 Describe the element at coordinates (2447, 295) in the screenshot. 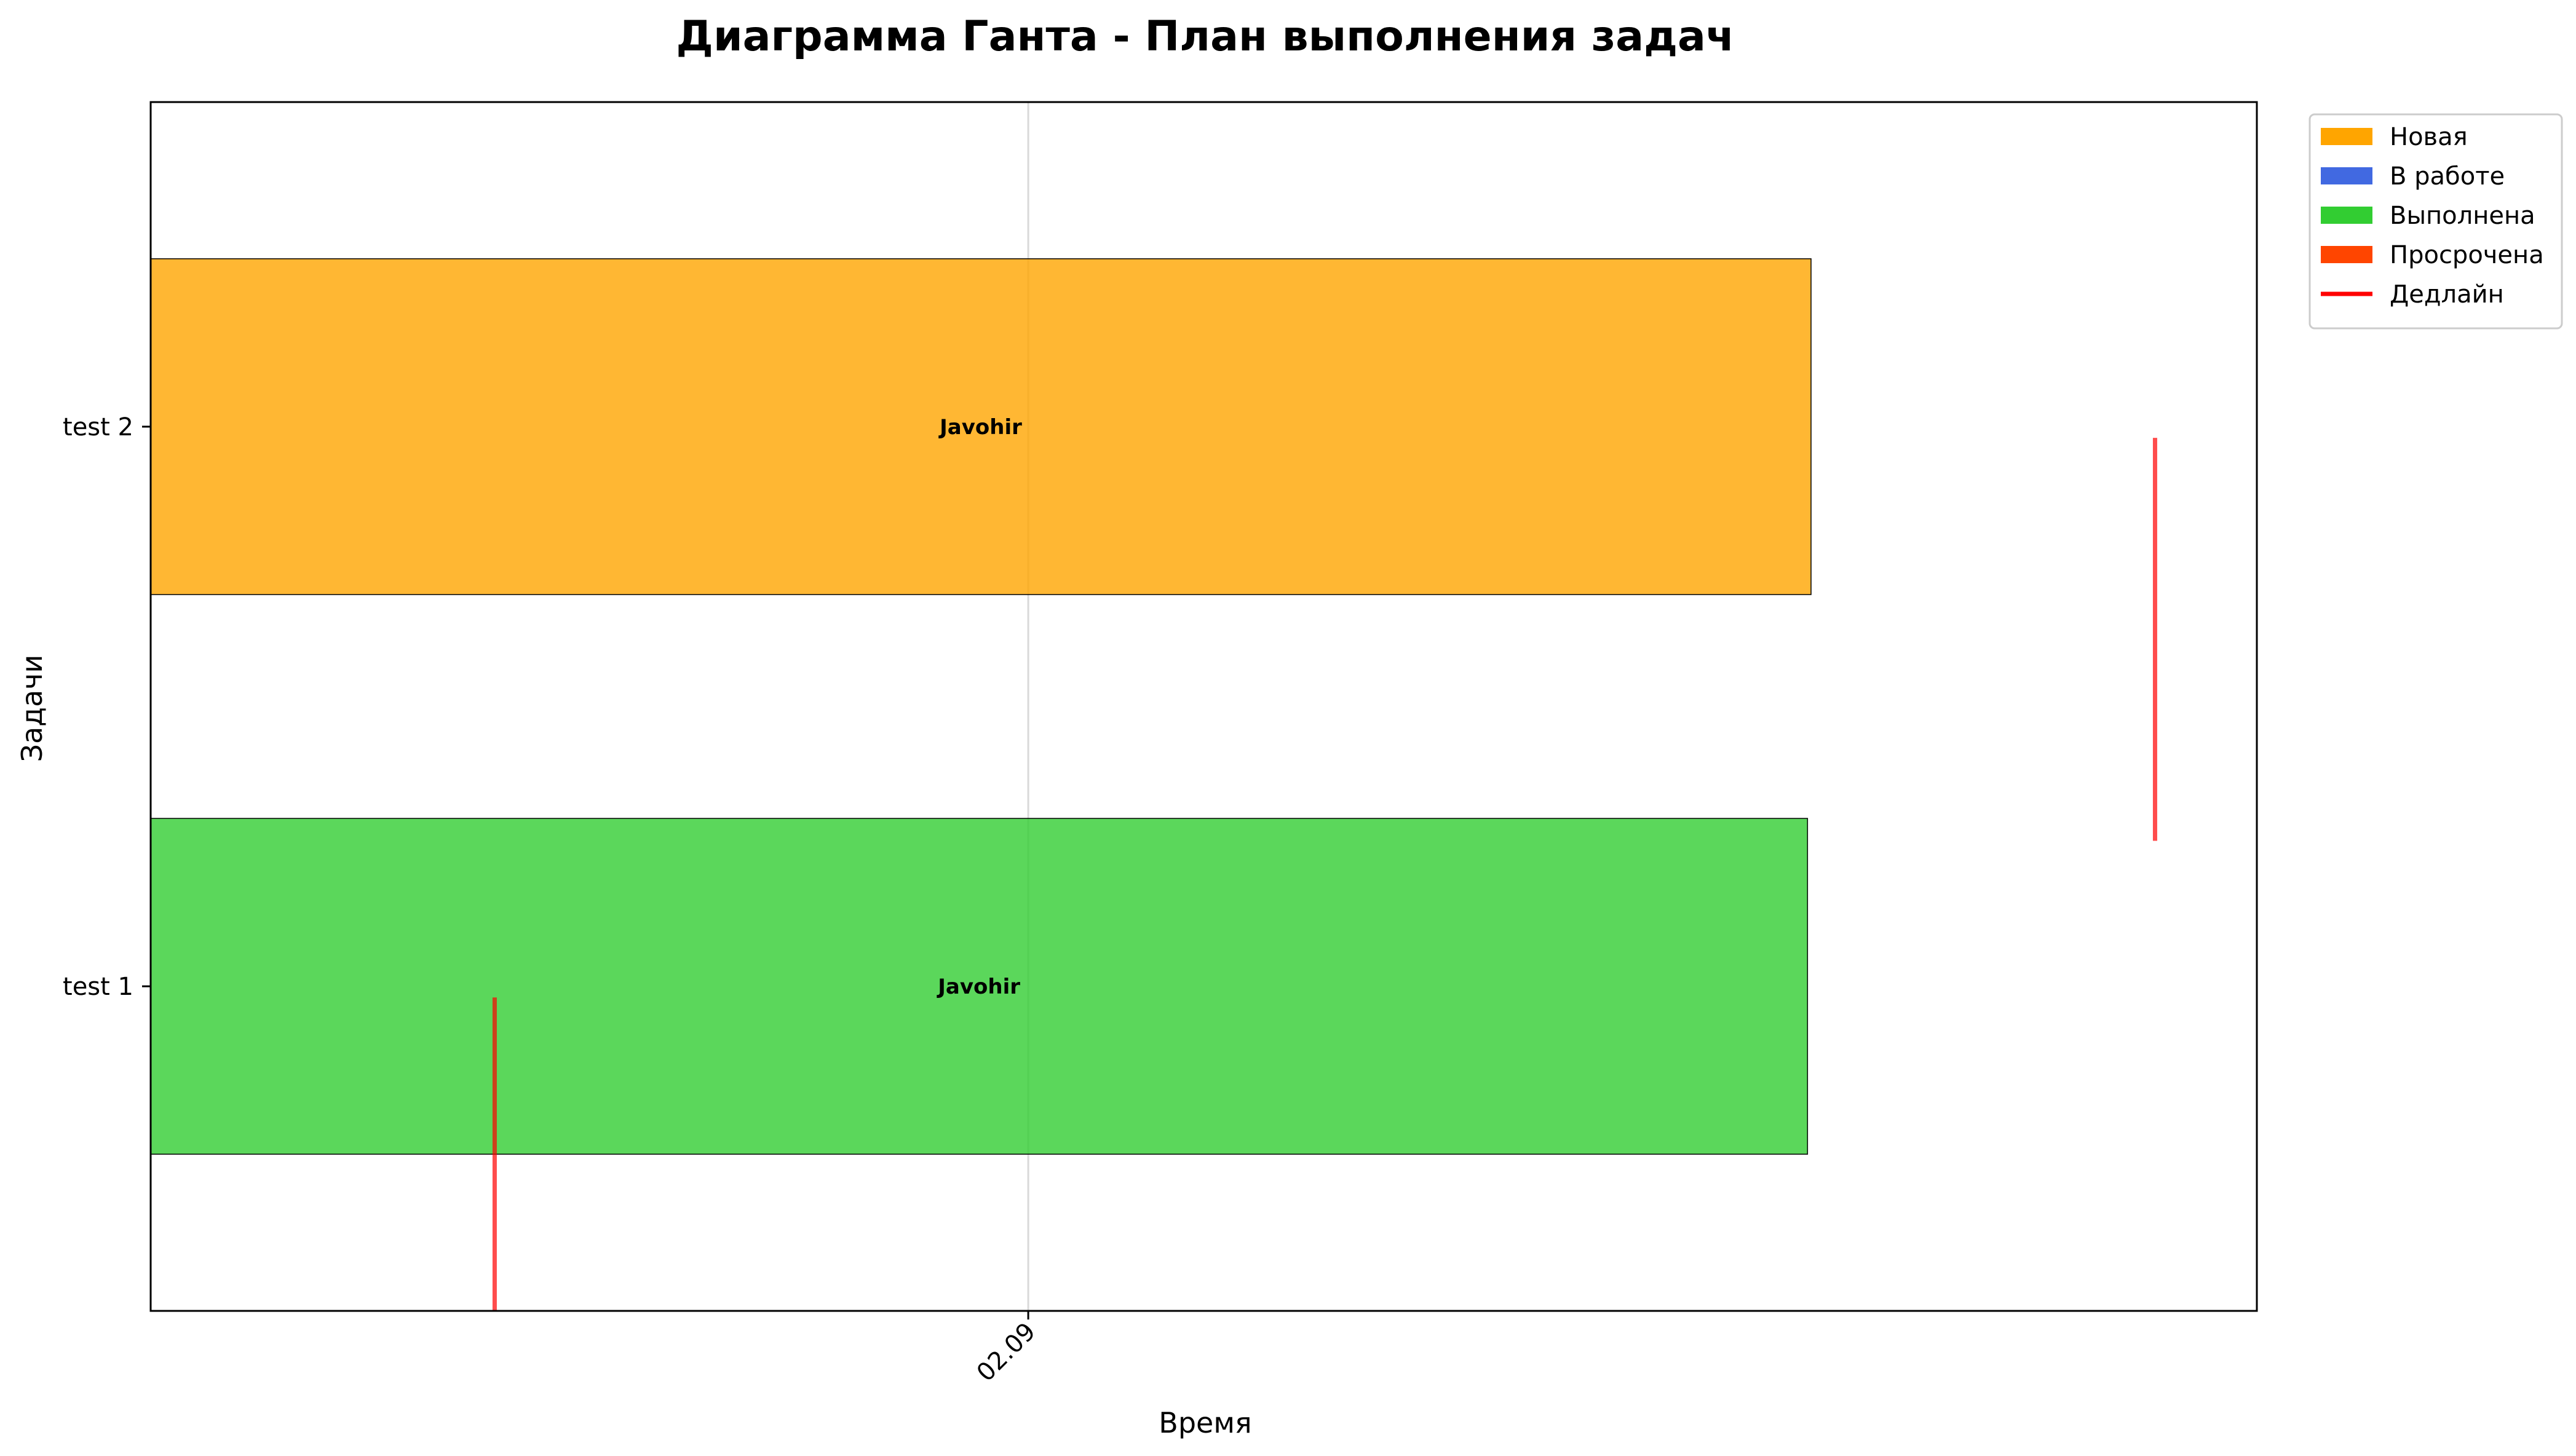

I see `legend-entry-label: Дедлайн` at that location.